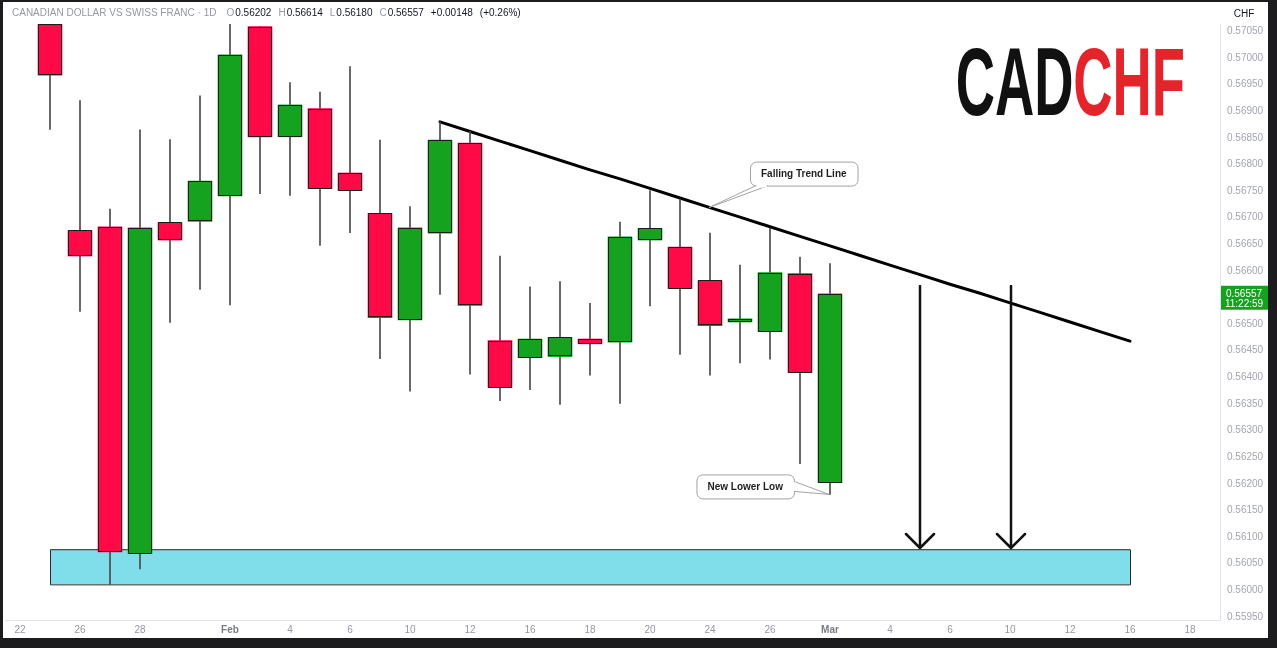  What do you see at coordinates (1245, 563) in the screenshot?
I see `y-tick-label: 0.56050` at bounding box center [1245, 563].